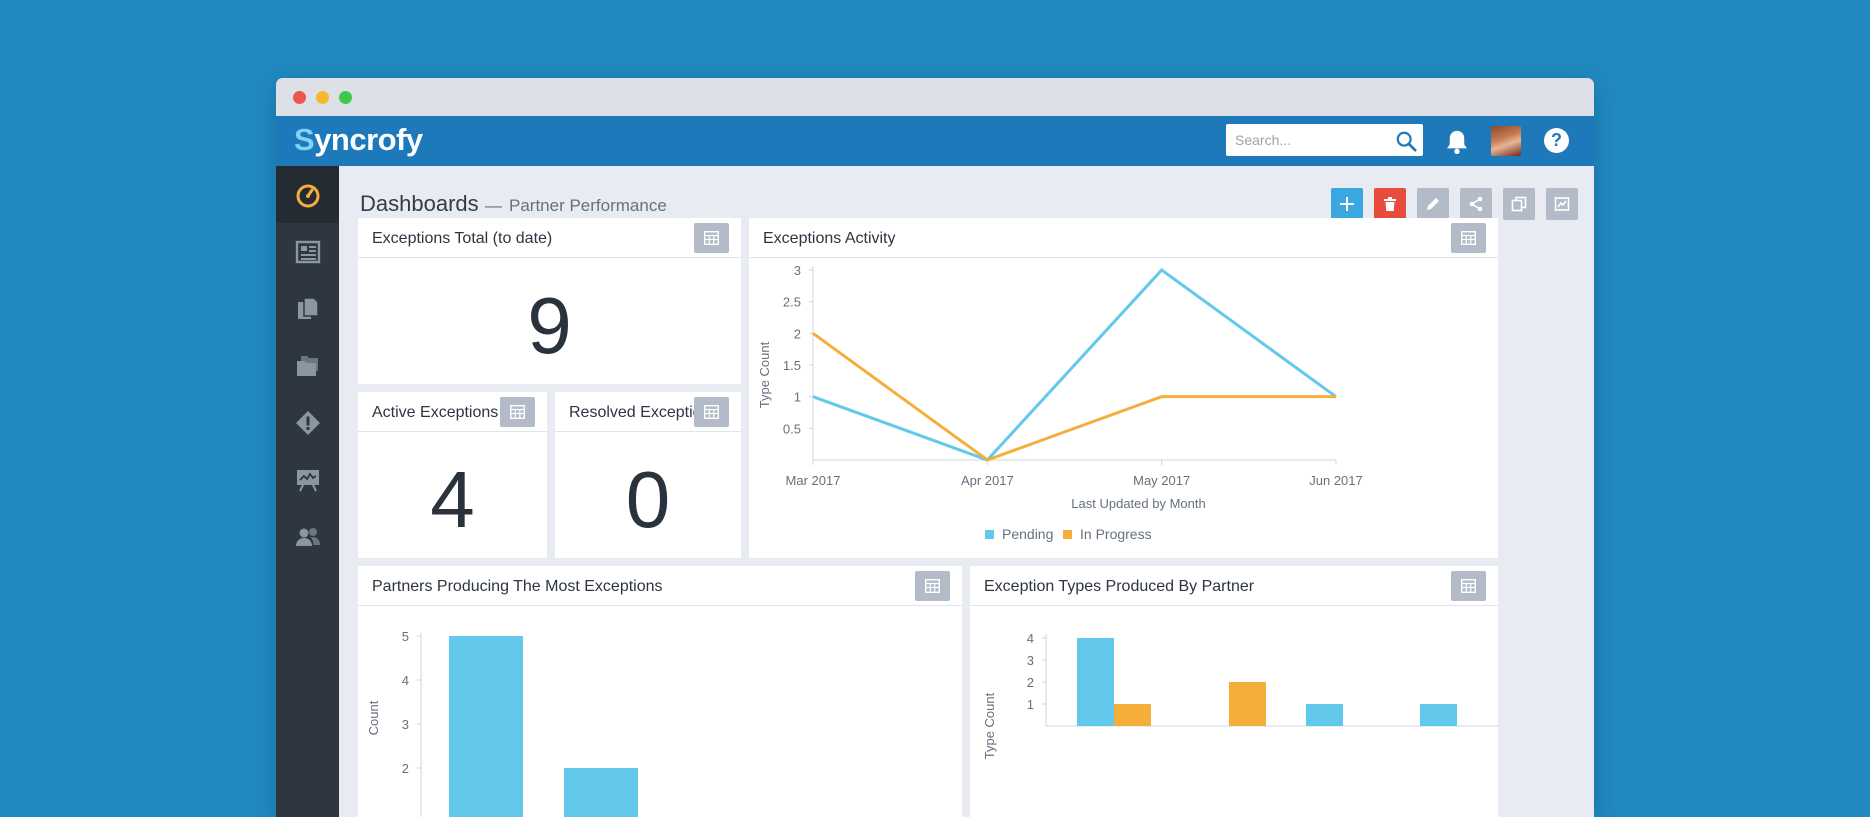 Image resolution: width=1870 pixels, height=817 pixels. I want to click on sidebar-item-users, so click(307, 536).